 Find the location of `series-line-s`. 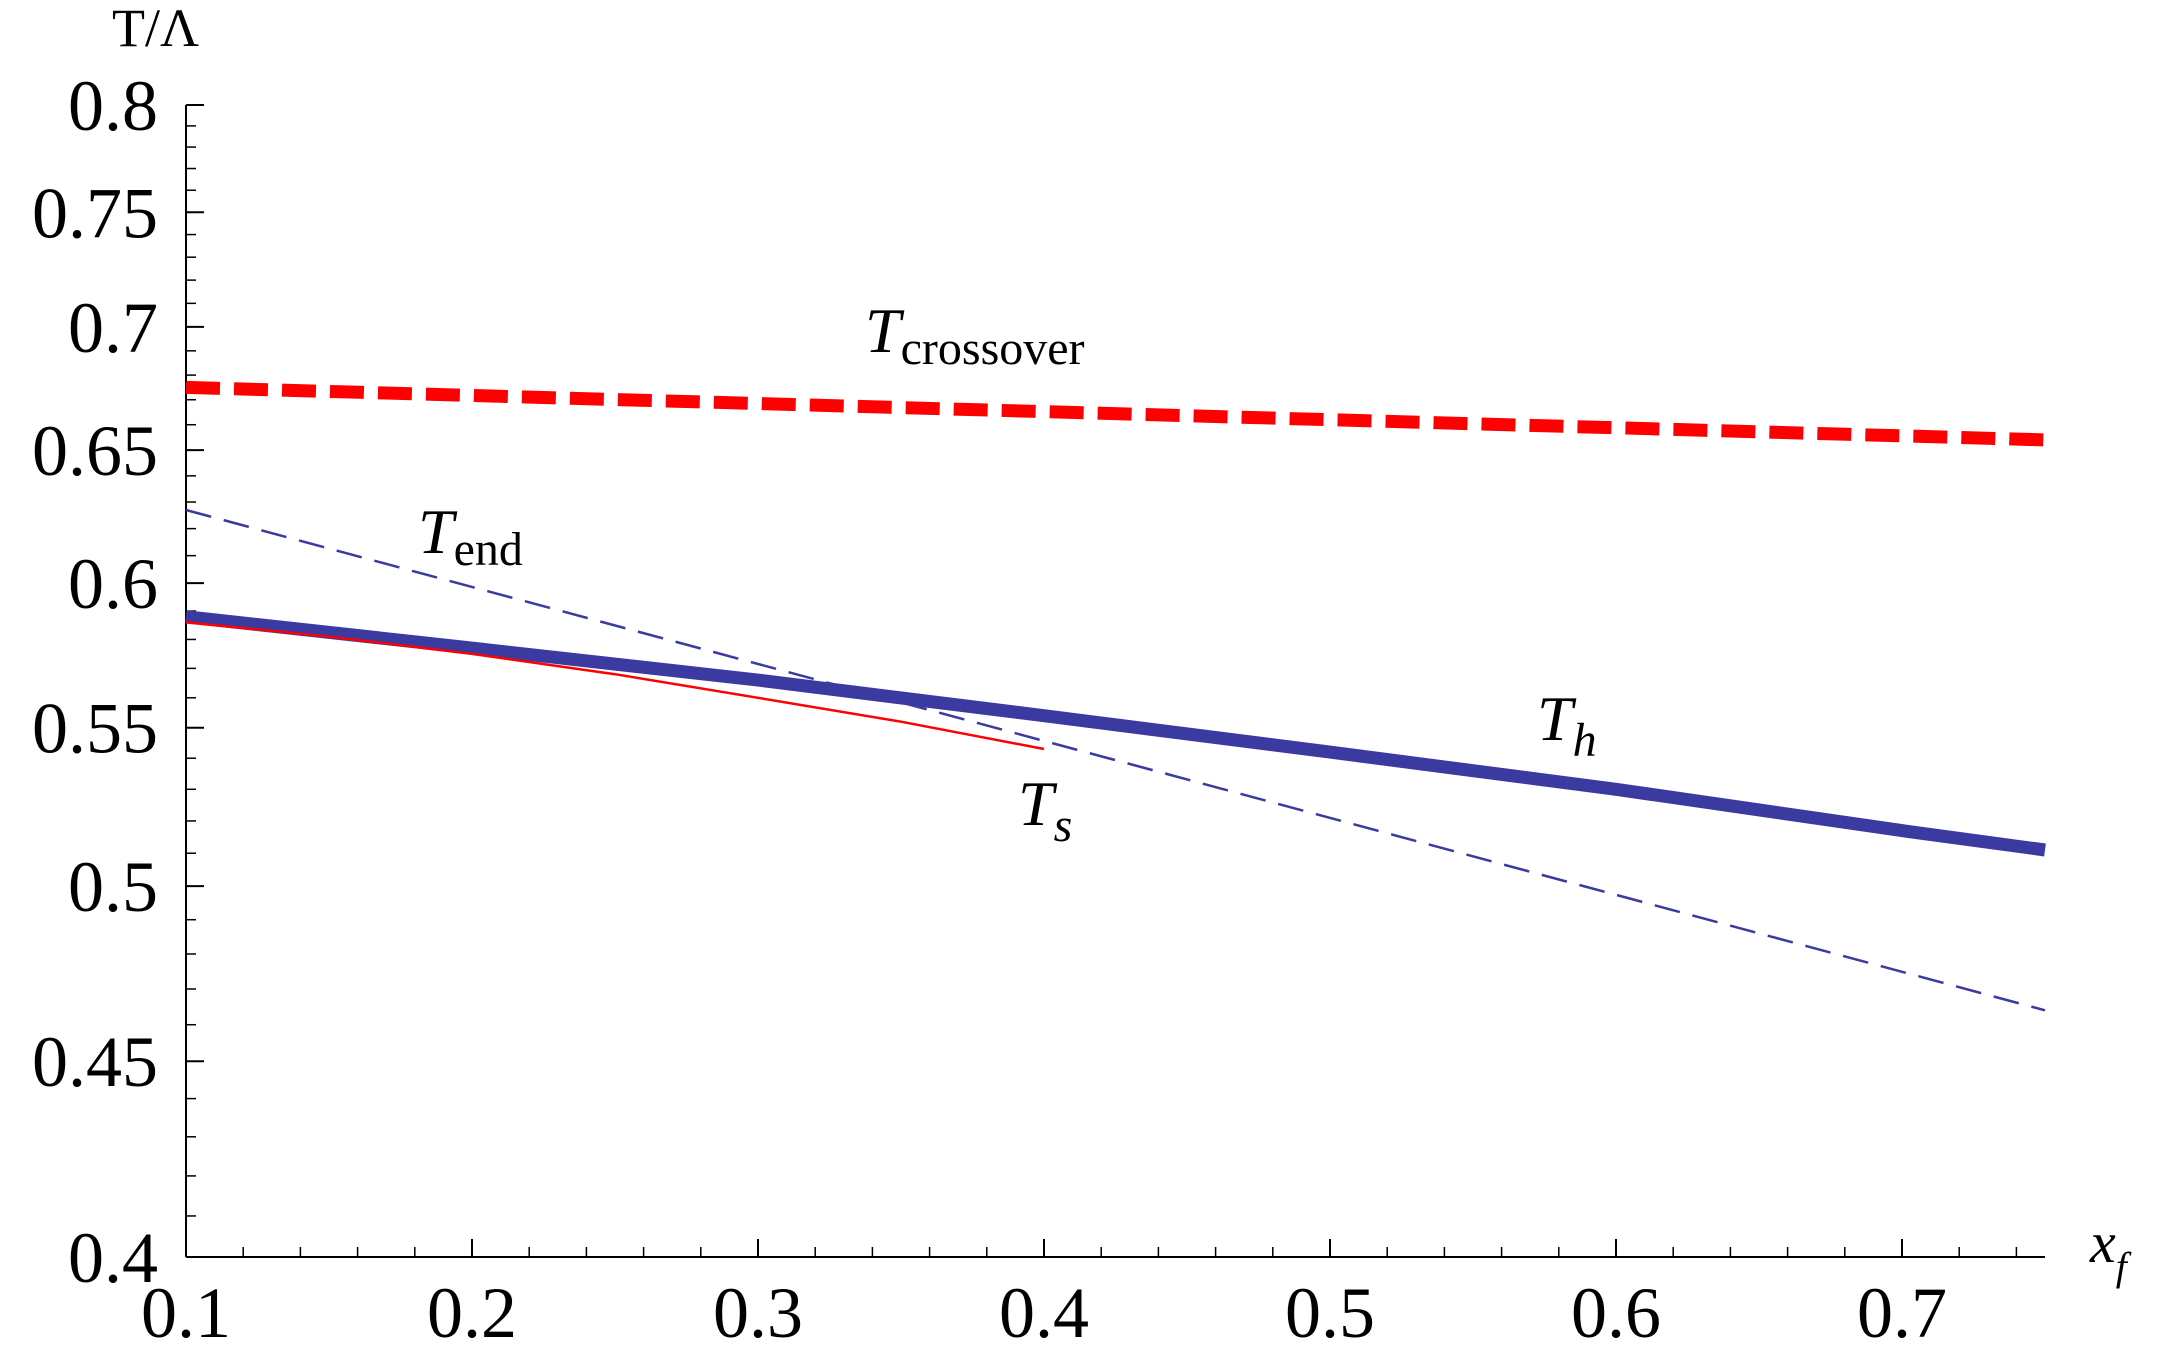

series-line-s is located at coordinates (615, 686).